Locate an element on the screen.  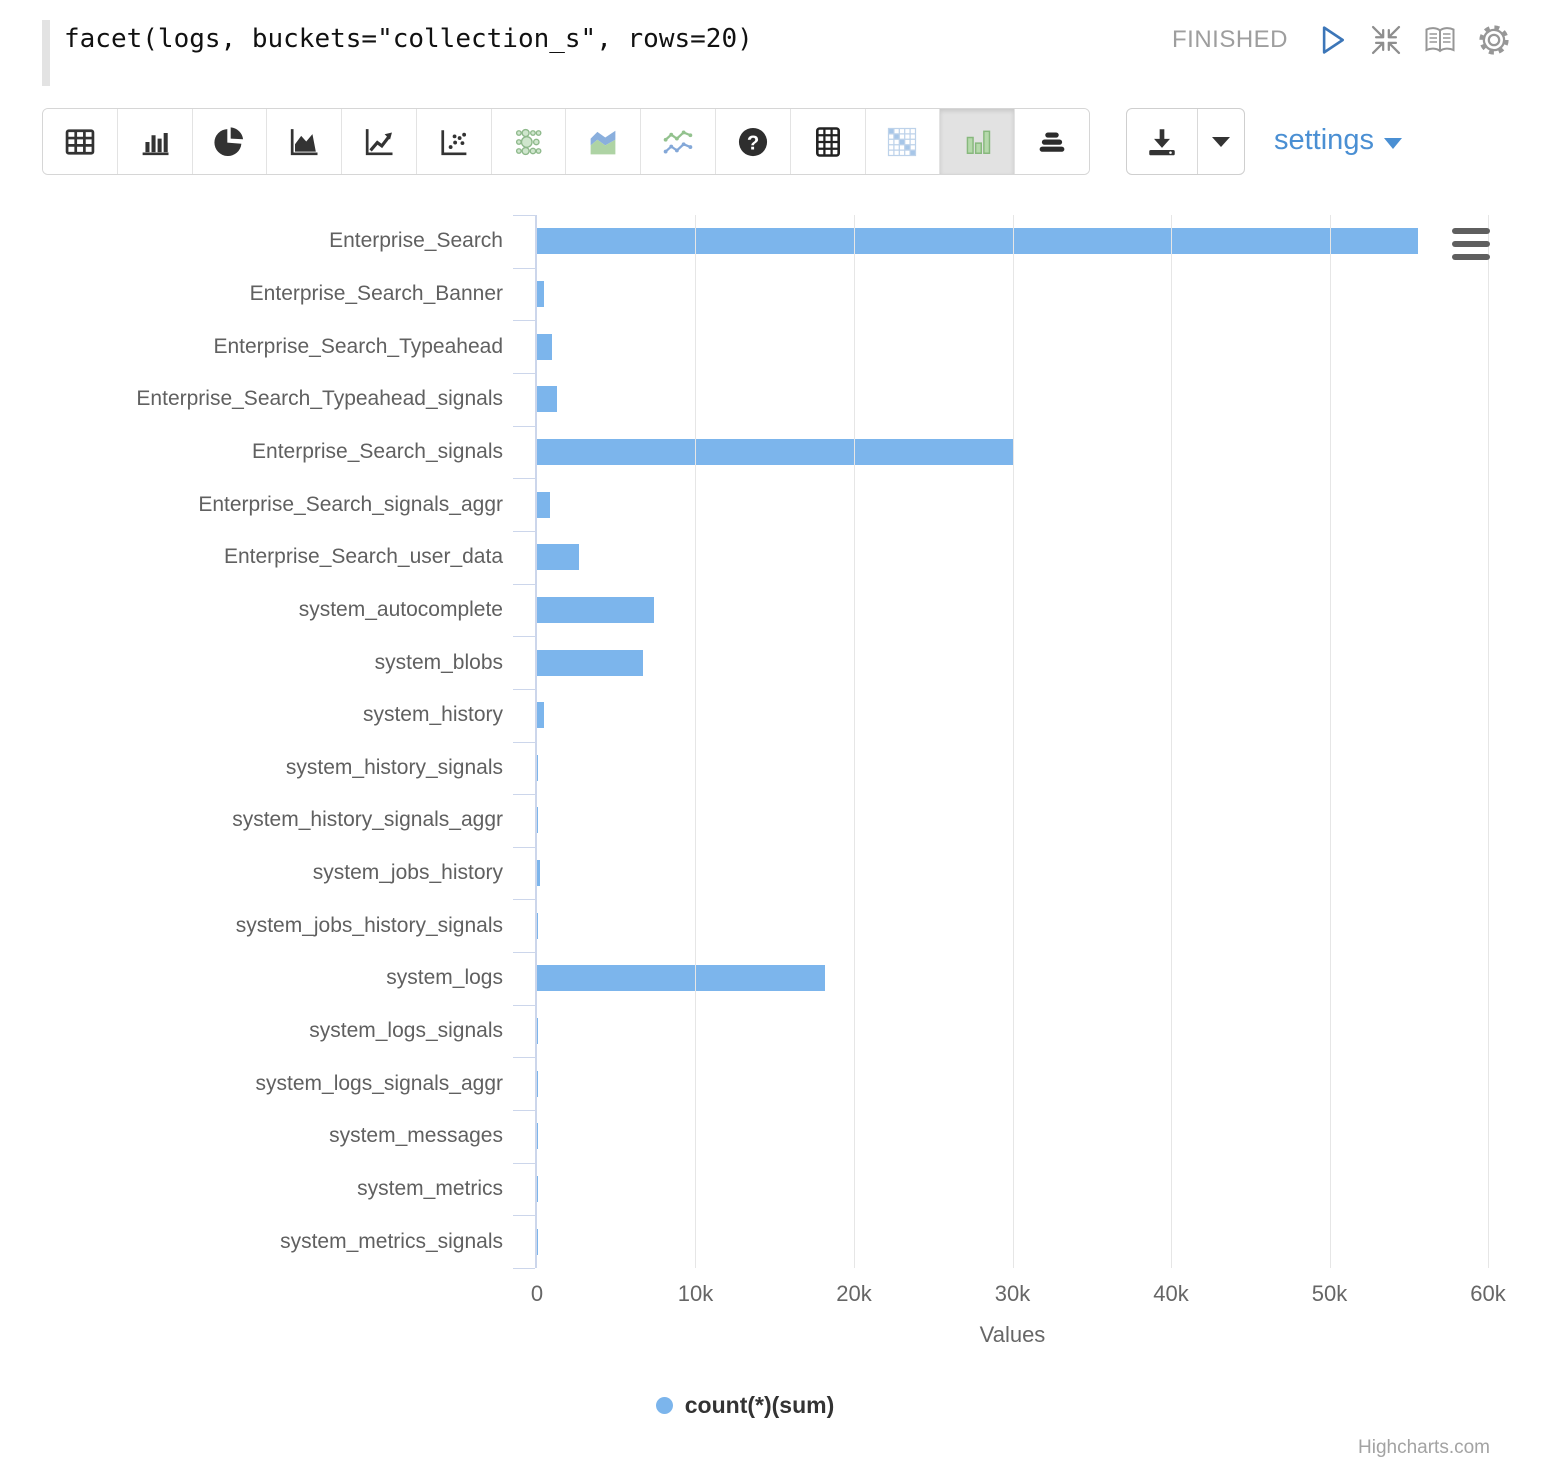
area-chart-icon is located at coordinates (304, 141).